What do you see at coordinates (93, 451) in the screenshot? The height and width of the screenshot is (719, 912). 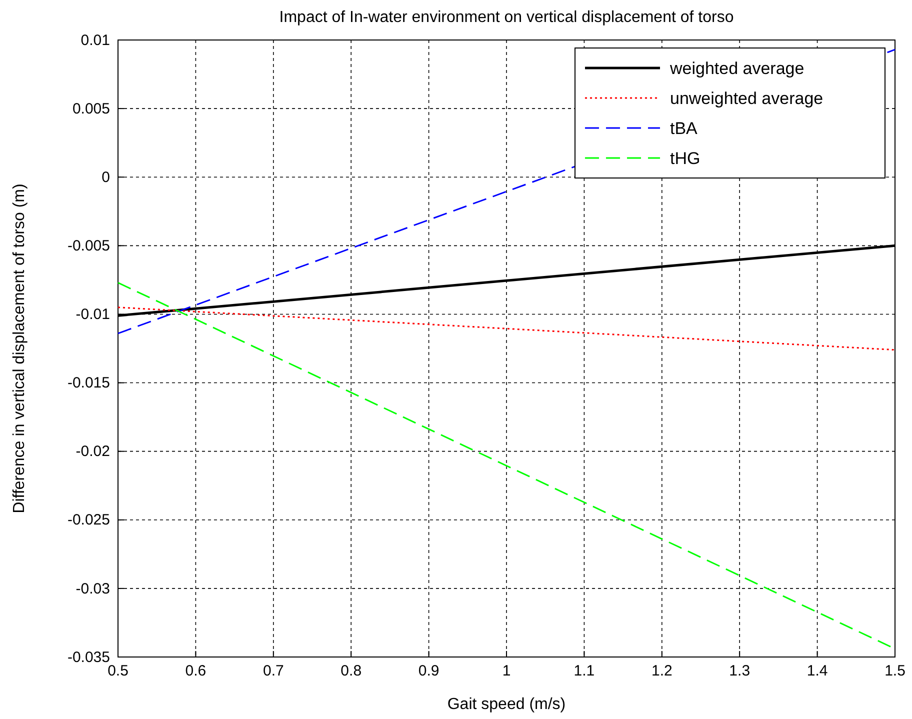 I see `y-tick-label: -0.02` at bounding box center [93, 451].